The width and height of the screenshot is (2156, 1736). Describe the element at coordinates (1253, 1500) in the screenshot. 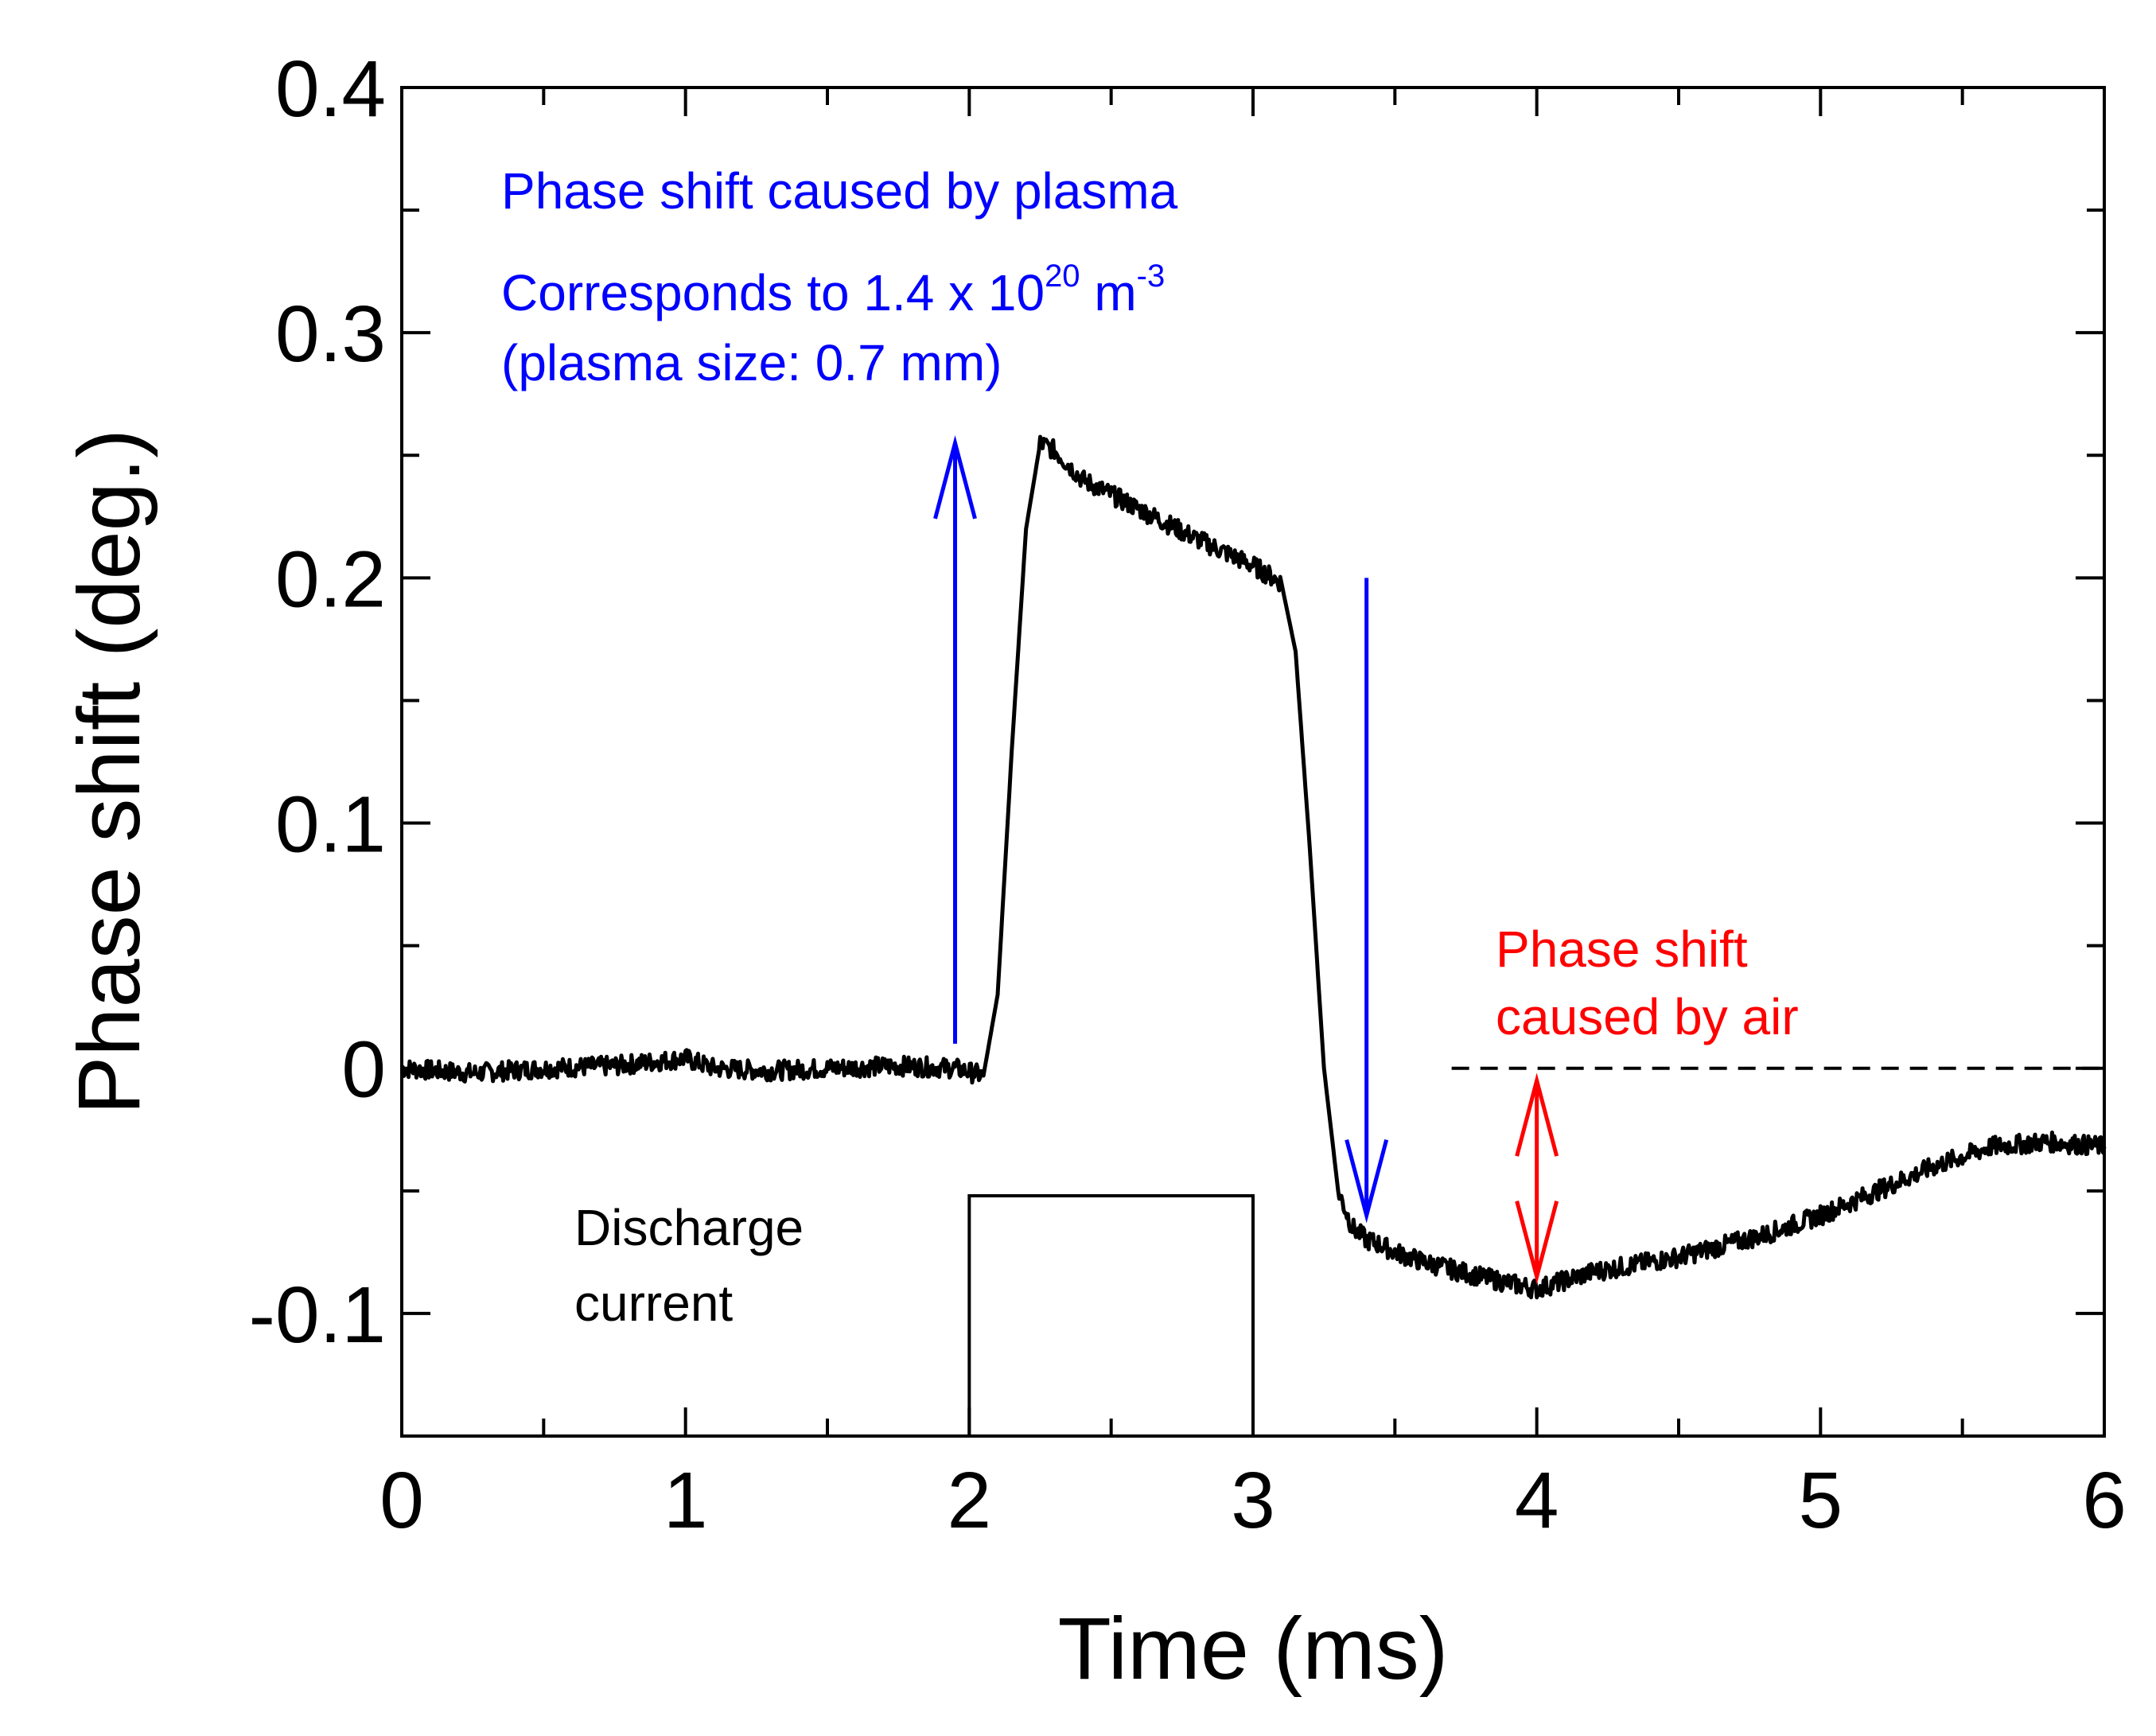

I see `x-tick-label: 3` at that location.